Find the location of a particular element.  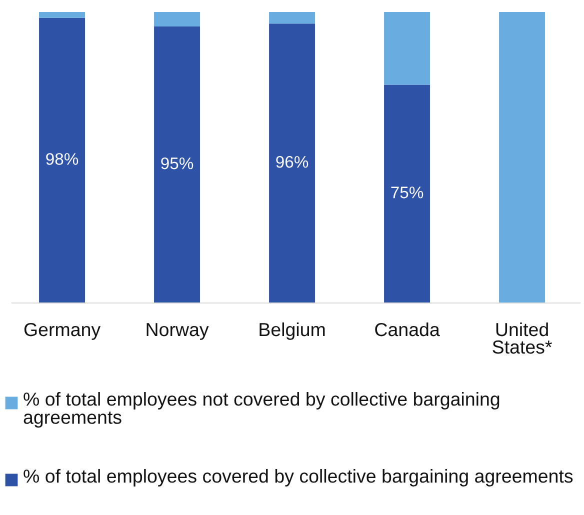

legend-label: % of total employees covered by collective bargaining agreements is located at coordinates (298, 477).